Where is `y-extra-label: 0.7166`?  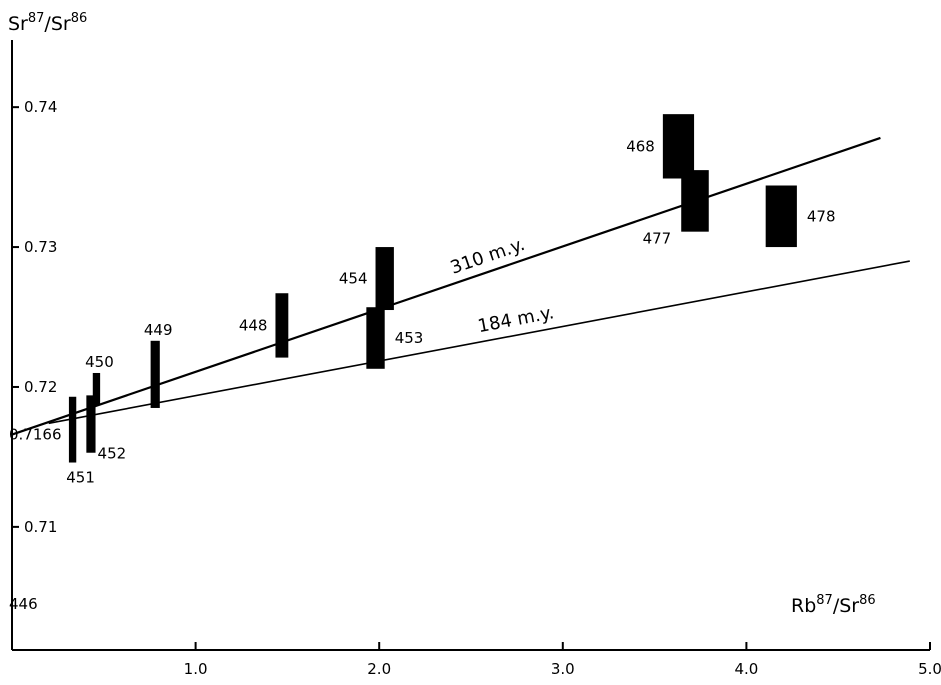 y-extra-label: 0.7166 is located at coordinates (35, 435).